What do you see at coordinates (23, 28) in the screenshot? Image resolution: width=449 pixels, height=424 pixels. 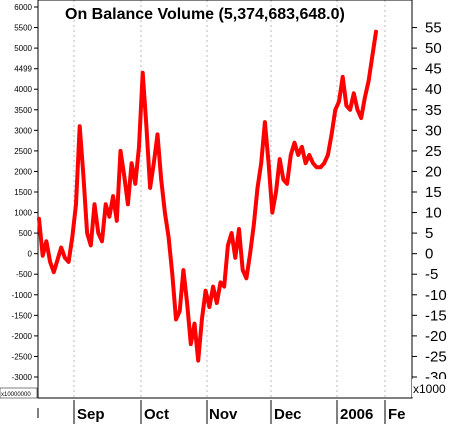 I see `left-tick-label: 5500` at bounding box center [23, 28].